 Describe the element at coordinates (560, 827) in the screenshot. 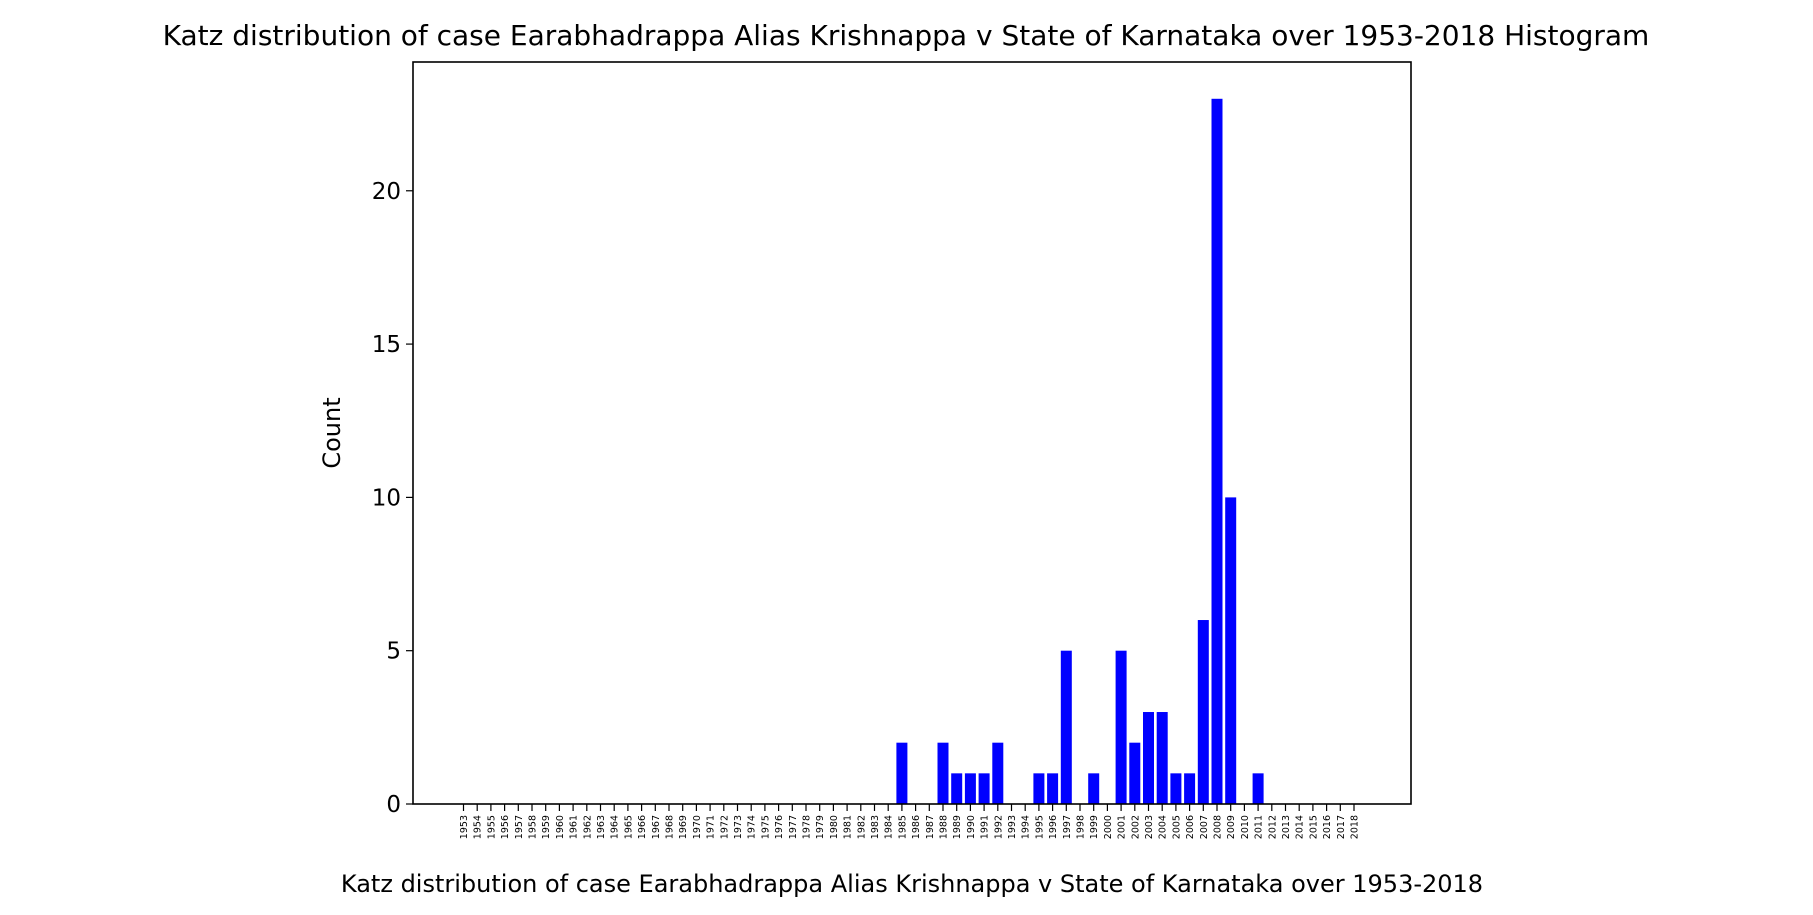

I see `x-tick-label-1960: 1960` at that location.